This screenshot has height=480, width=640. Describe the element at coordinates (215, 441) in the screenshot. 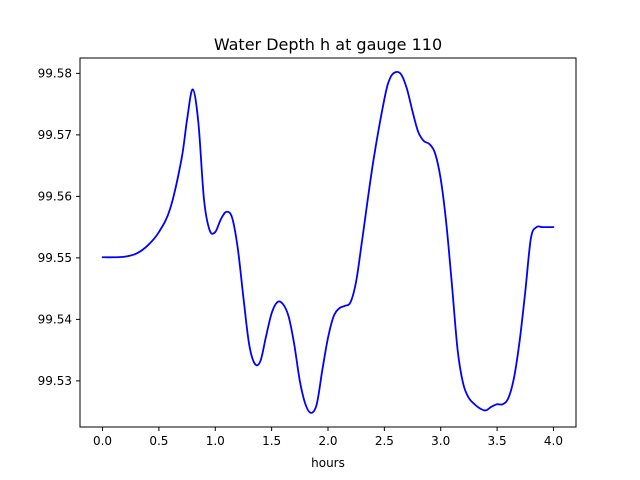

I see `x-tick-label: 1.0` at that location.